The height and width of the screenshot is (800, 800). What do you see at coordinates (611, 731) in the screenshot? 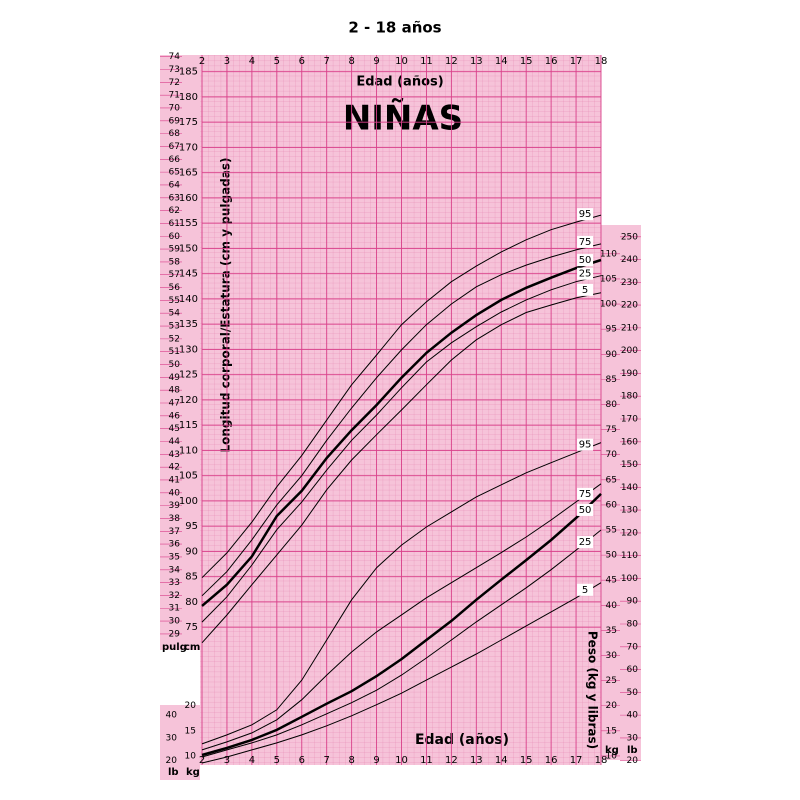
I see `kg-tick-label: 15` at bounding box center [611, 731].